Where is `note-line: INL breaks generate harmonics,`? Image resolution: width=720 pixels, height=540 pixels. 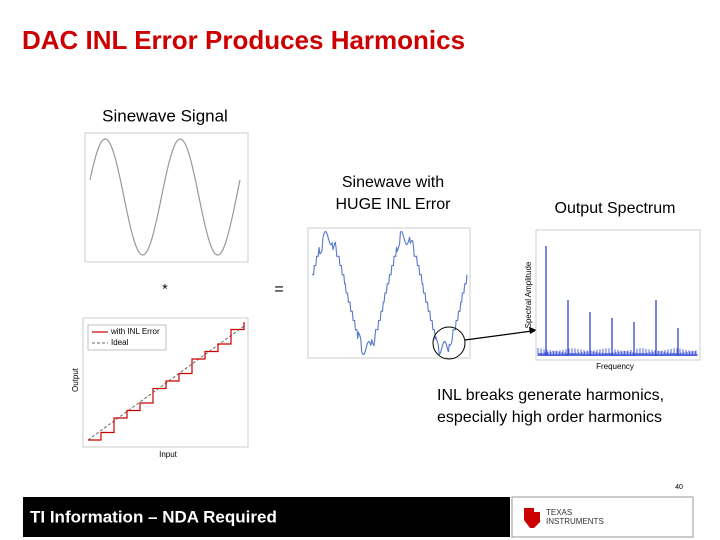
note-line: INL breaks generate harmonics, is located at coordinates (550, 395).